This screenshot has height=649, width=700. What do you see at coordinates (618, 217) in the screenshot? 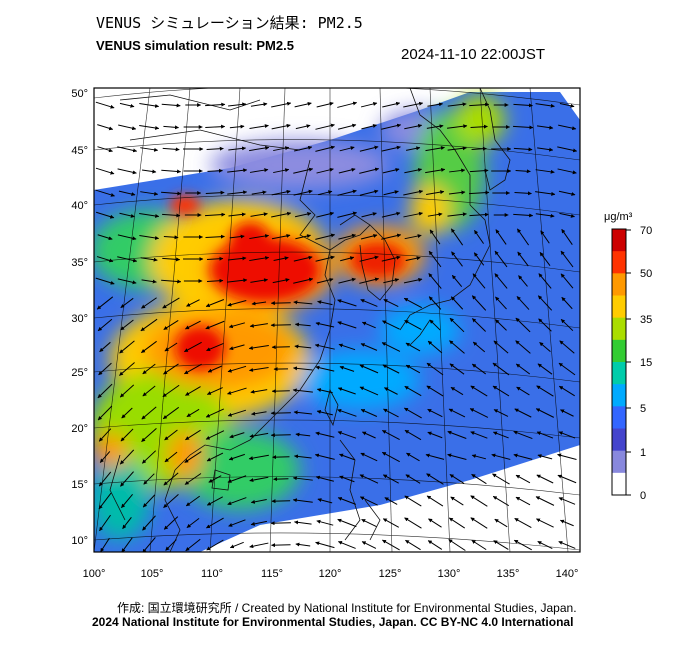
I see `colorbar-unit: μg/m³` at bounding box center [618, 217].